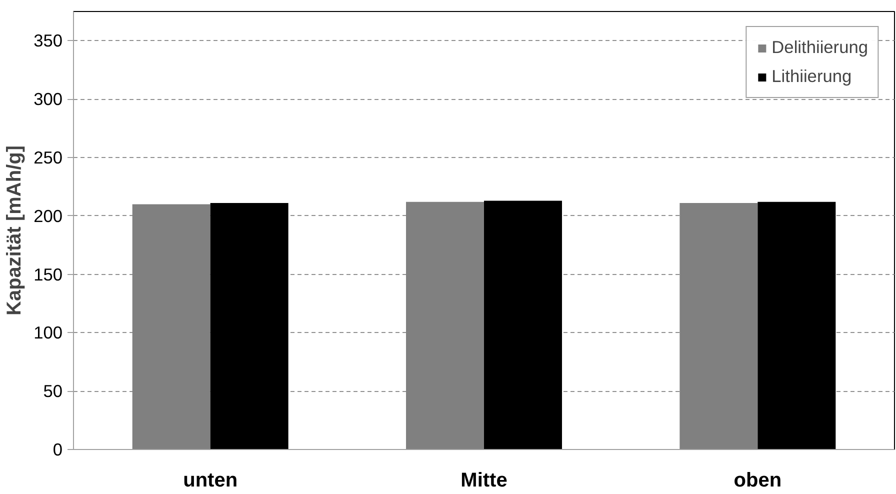 This screenshot has height=494, width=896. Describe the element at coordinates (484, 481) in the screenshot. I see `x-tick-label: Mitte` at that location.